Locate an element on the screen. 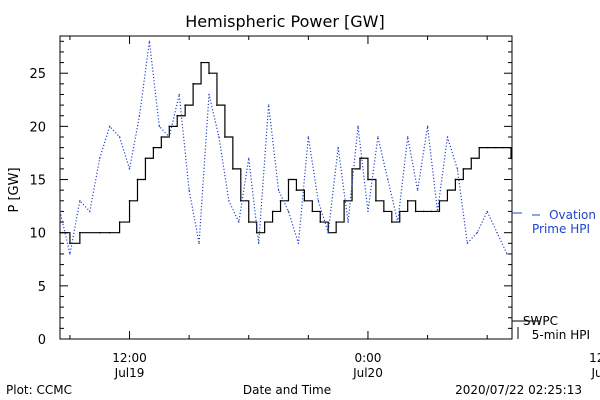 The height and width of the screenshot is (400, 600). legend-swpc: SWPC 5-min HPI is located at coordinates (551, 328).